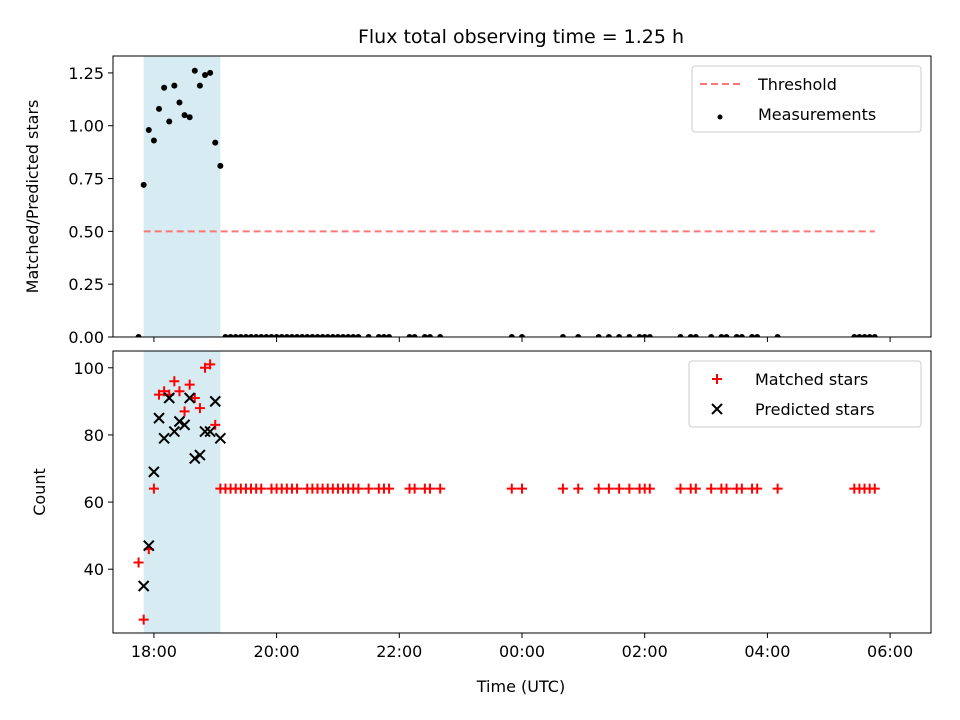 This screenshot has width=960, height=720. Describe the element at coordinates (811, 379) in the screenshot. I see `legend-entry-label: Matched stars` at that location.